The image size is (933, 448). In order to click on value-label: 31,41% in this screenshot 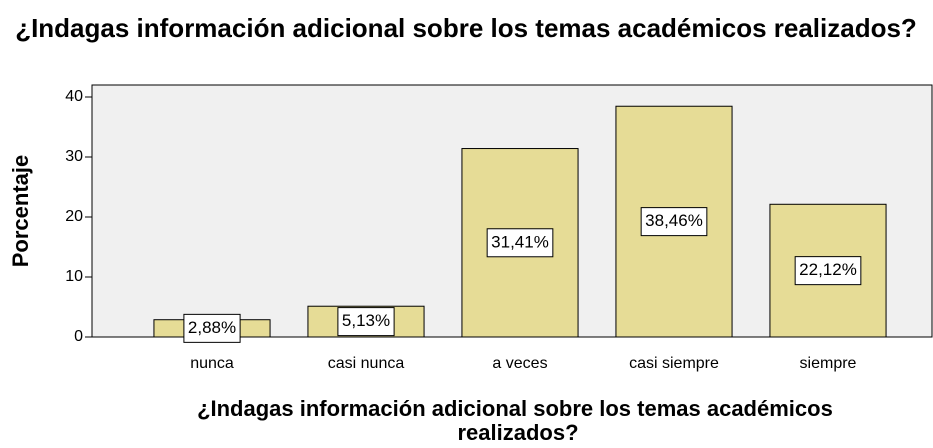, I will do `click(520, 241)`.